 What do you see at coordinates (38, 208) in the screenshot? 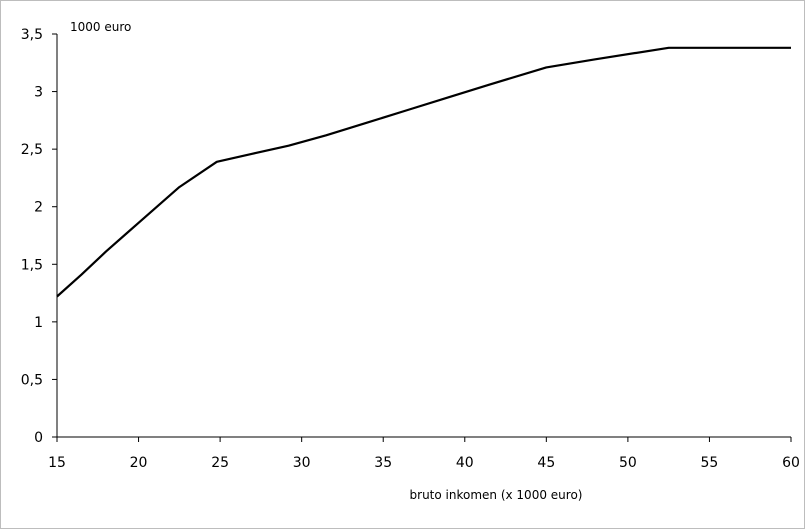
I see `y-tick-label: 2` at bounding box center [38, 208].